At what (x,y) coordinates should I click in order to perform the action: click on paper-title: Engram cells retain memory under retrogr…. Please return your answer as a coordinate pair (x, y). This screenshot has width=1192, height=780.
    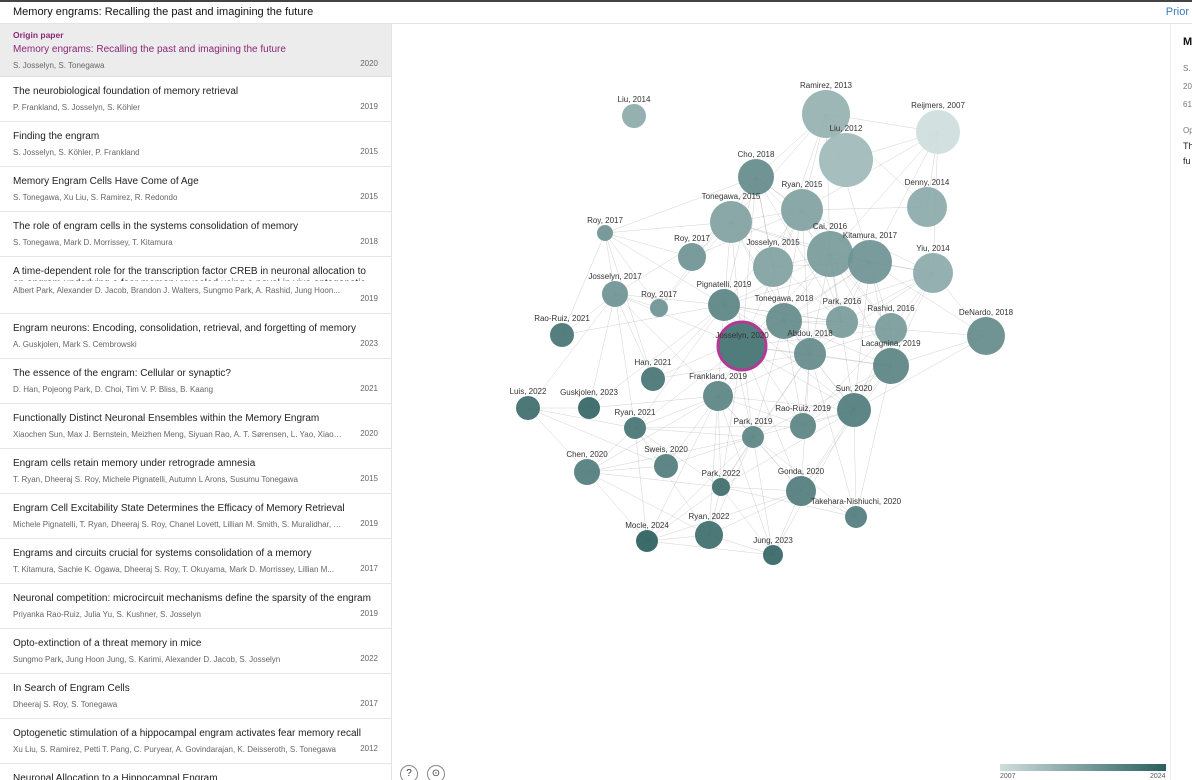
    Looking at the image, I should click on (134, 463).